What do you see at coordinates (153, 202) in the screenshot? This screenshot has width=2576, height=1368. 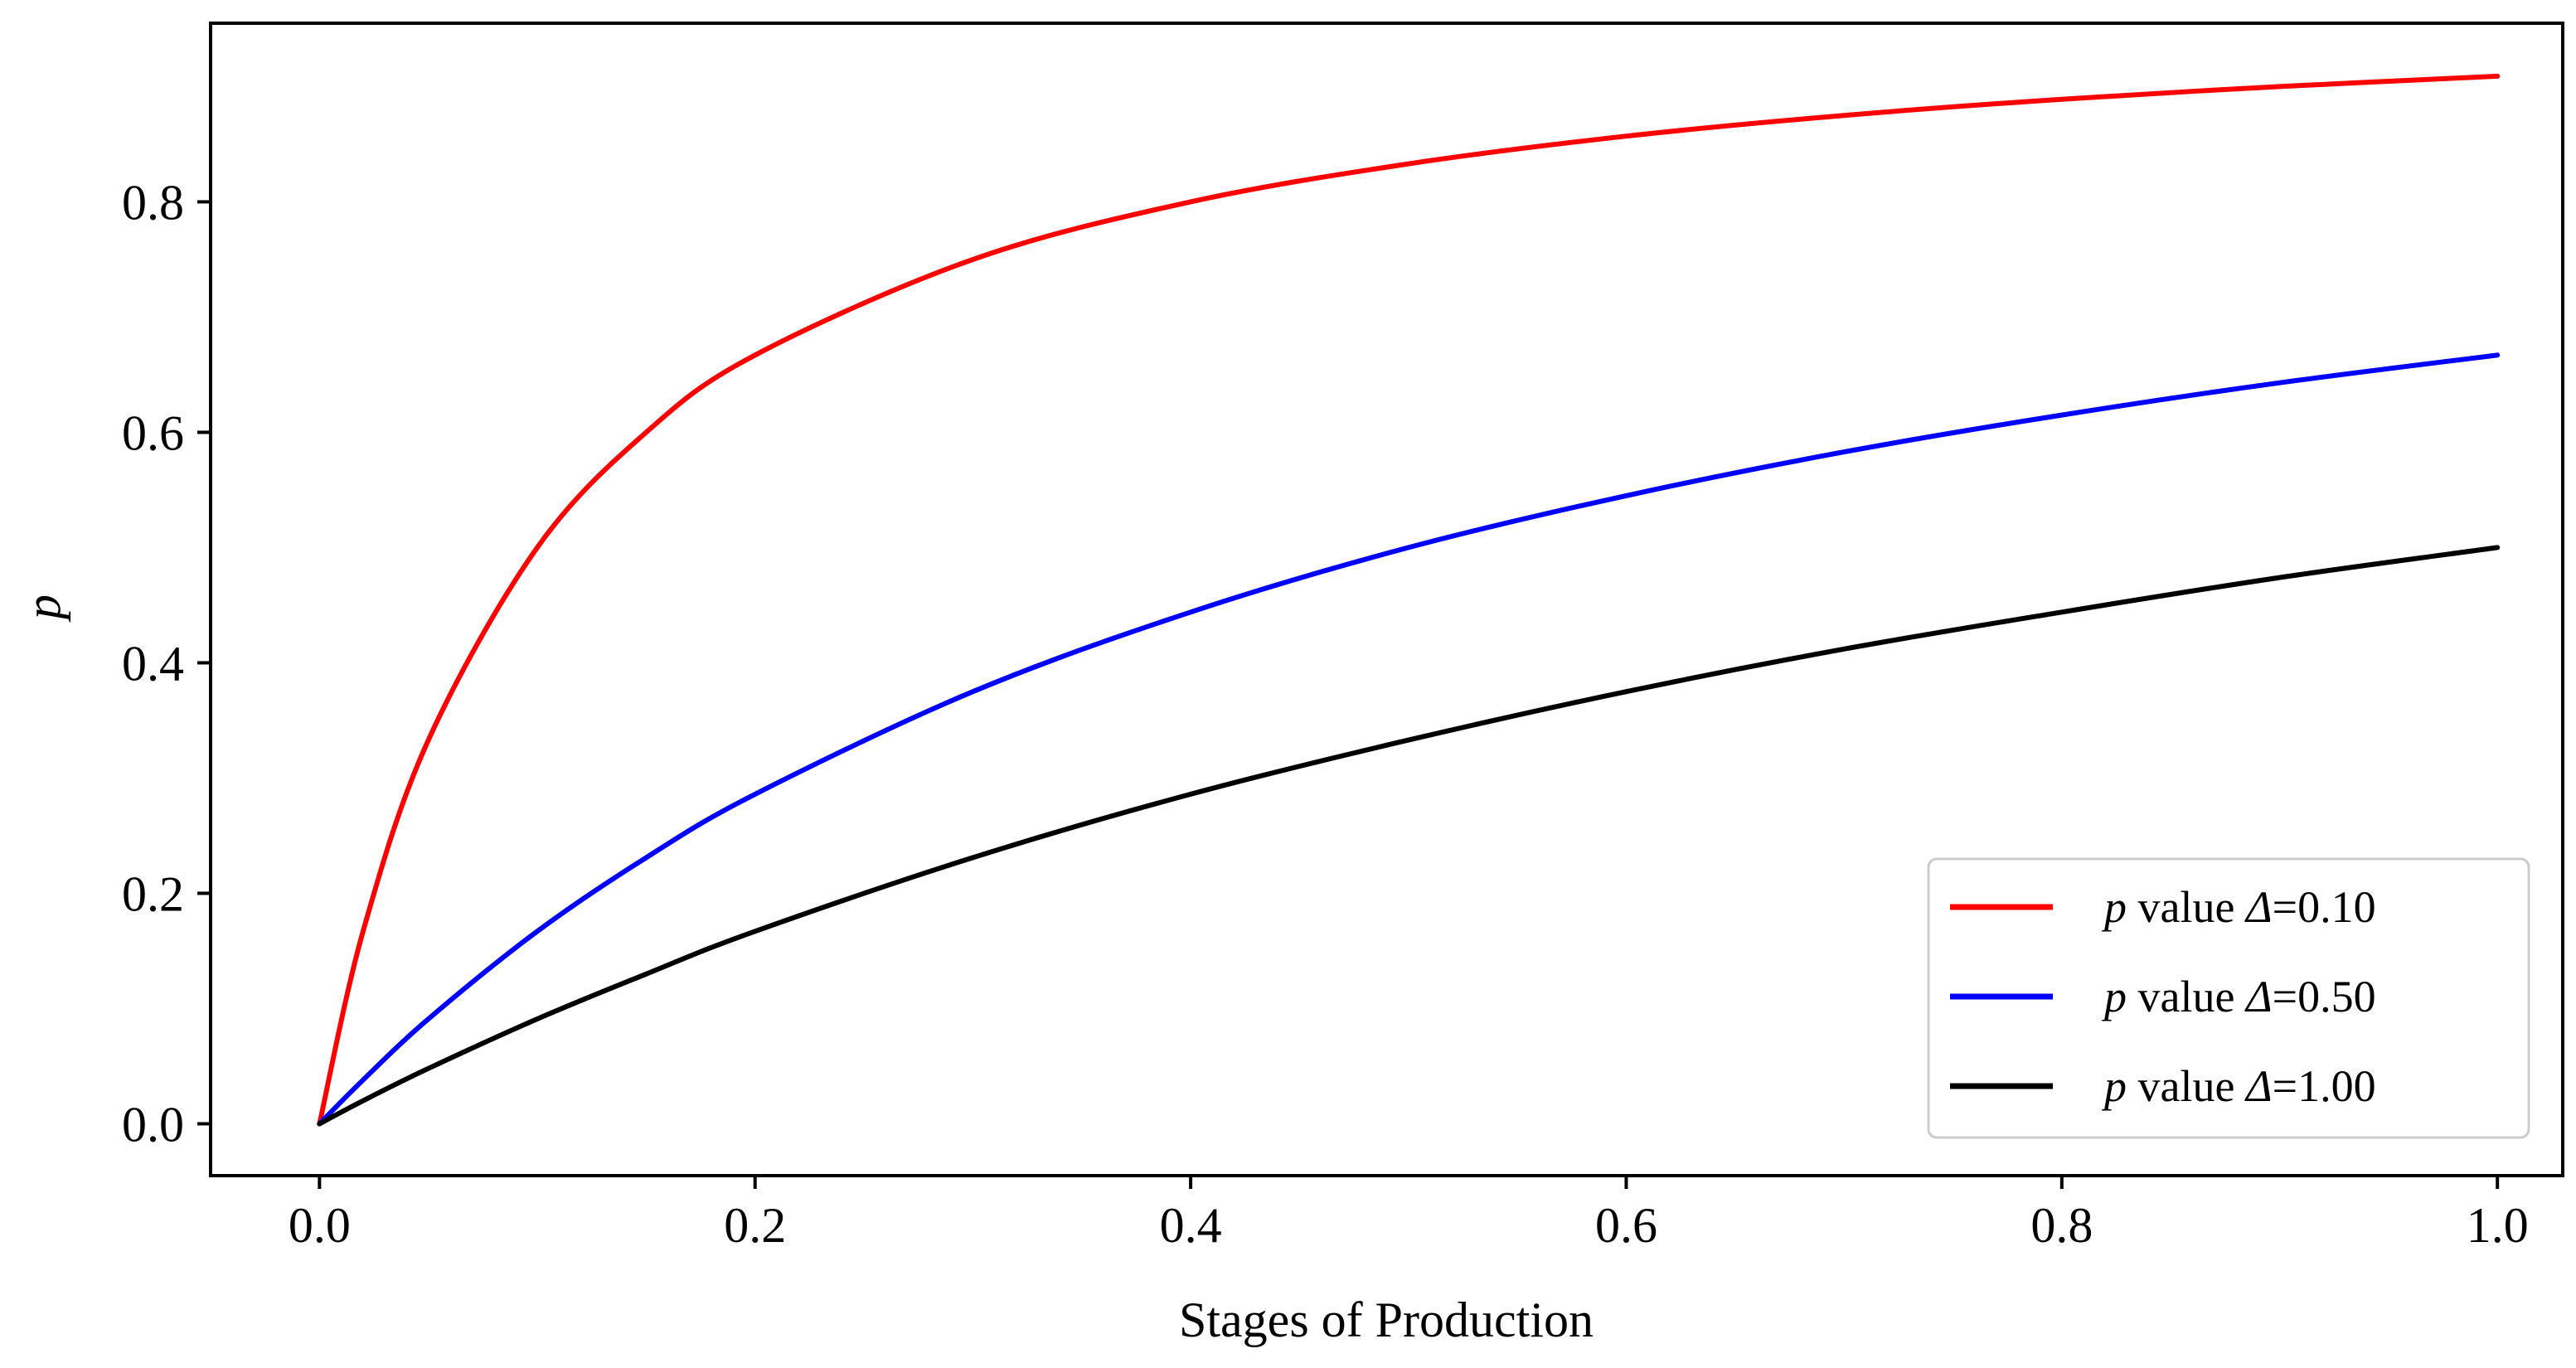 I see `y-tick-label: 0.8` at bounding box center [153, 202].